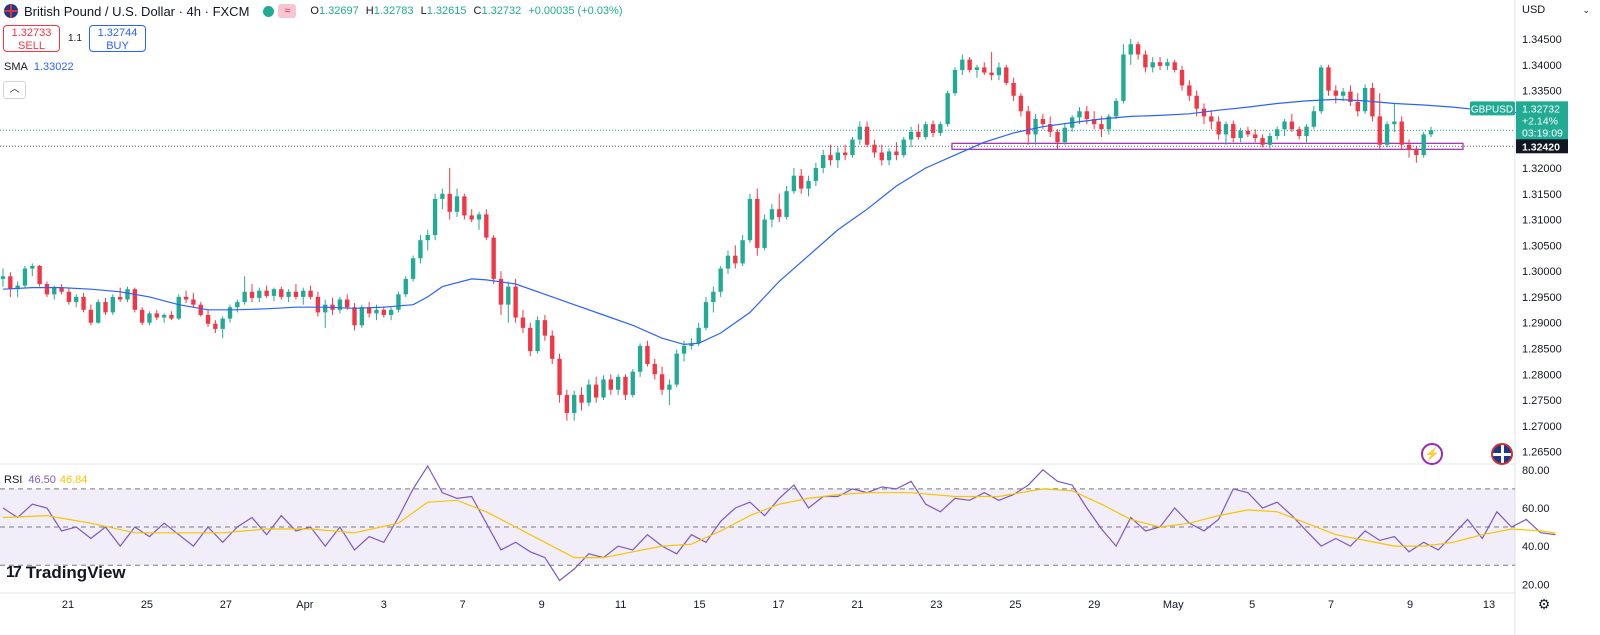 This screenshot has height=635, width=1600. What do you see at coordinates (1542, 121) in the screenshot?
I see `last-price-badge` at bounding box center [1542, 121].